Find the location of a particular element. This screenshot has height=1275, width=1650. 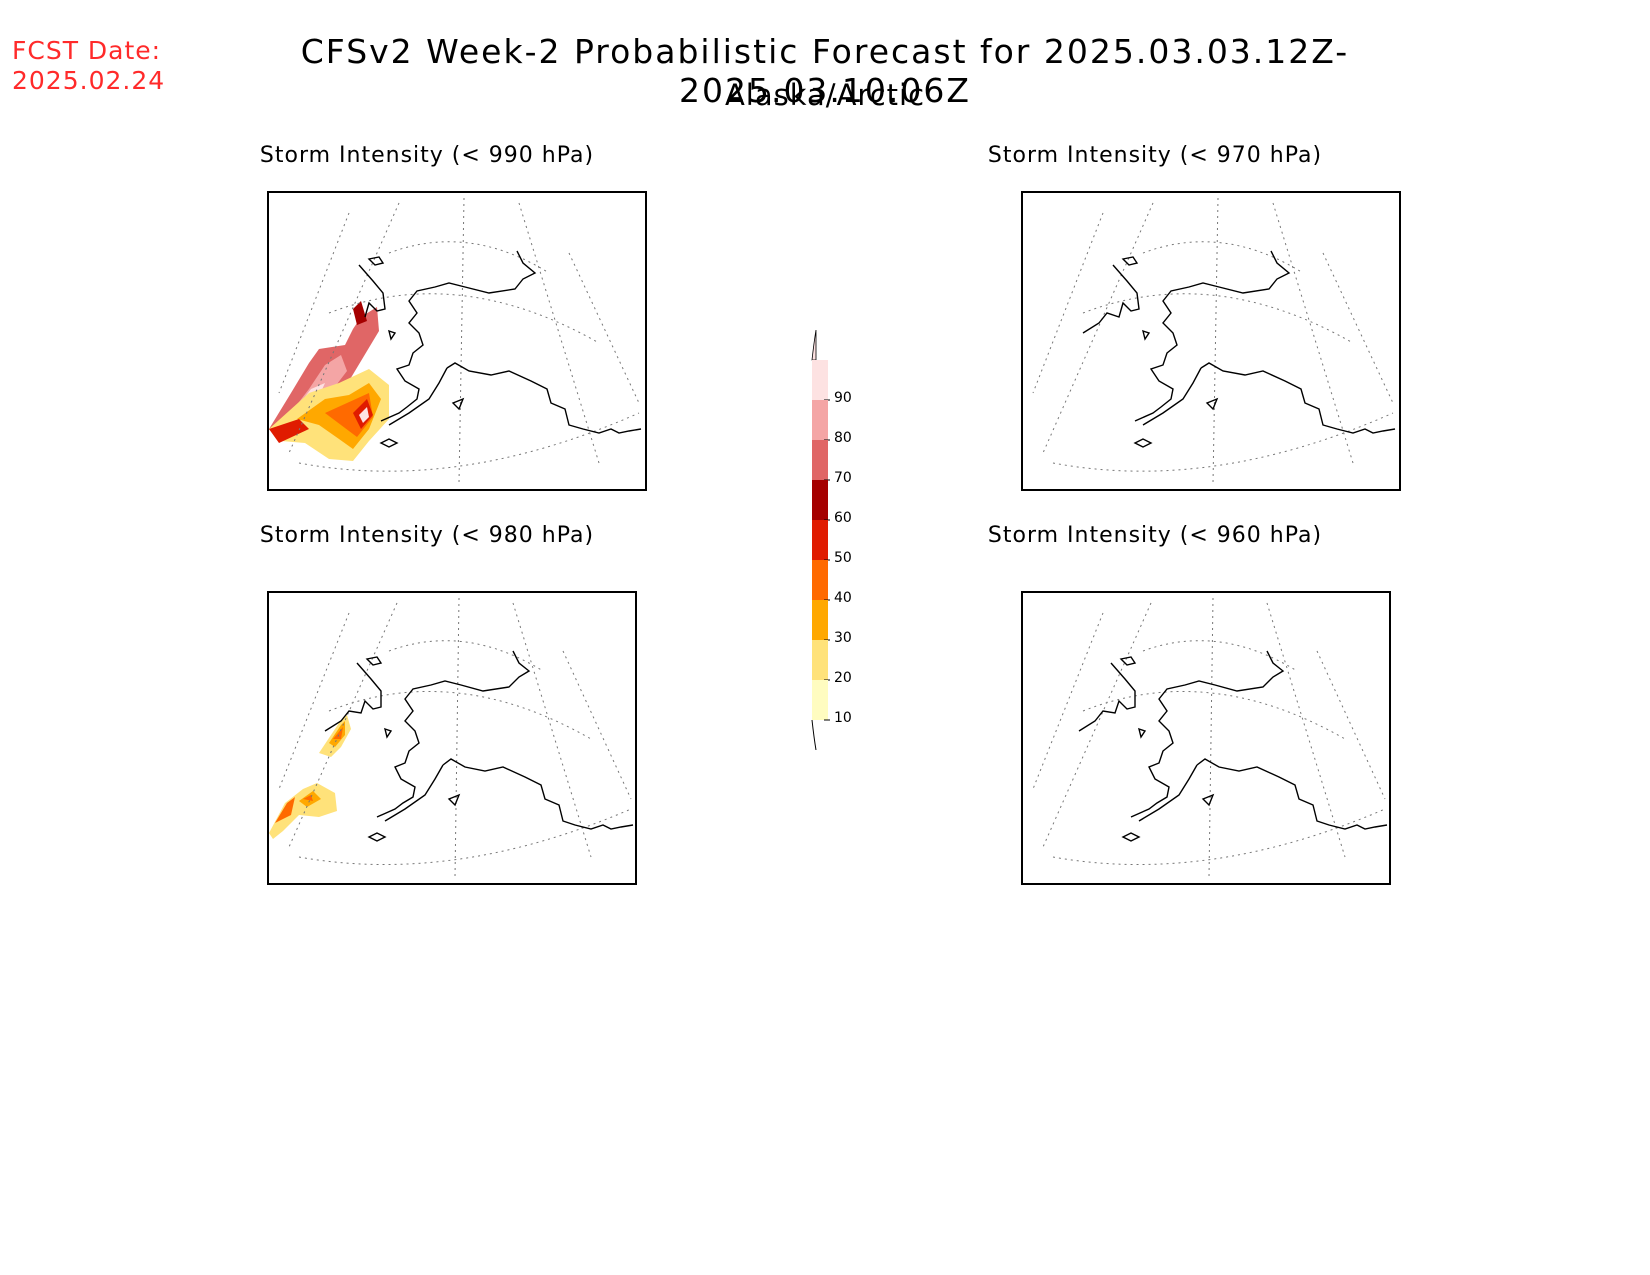

colorbar-label: 40 is located at coordinates (843, 598).